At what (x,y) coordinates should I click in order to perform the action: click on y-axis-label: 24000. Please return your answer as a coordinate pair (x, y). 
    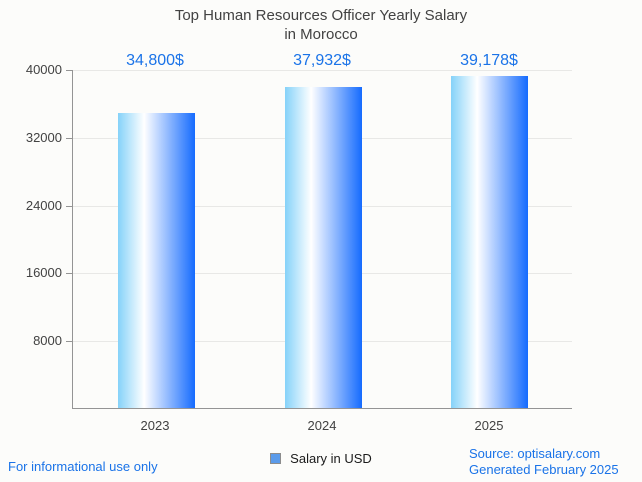
    Looking at the image, I should click on (43, 205).